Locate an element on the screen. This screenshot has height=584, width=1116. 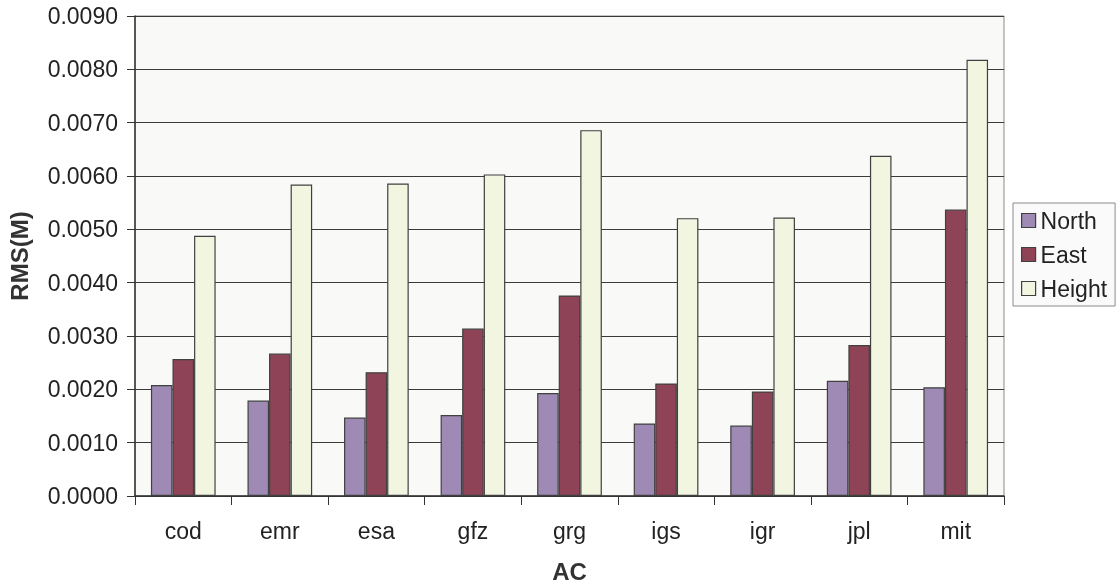
x-tick-label: igr is located at coordinates (762, 530).